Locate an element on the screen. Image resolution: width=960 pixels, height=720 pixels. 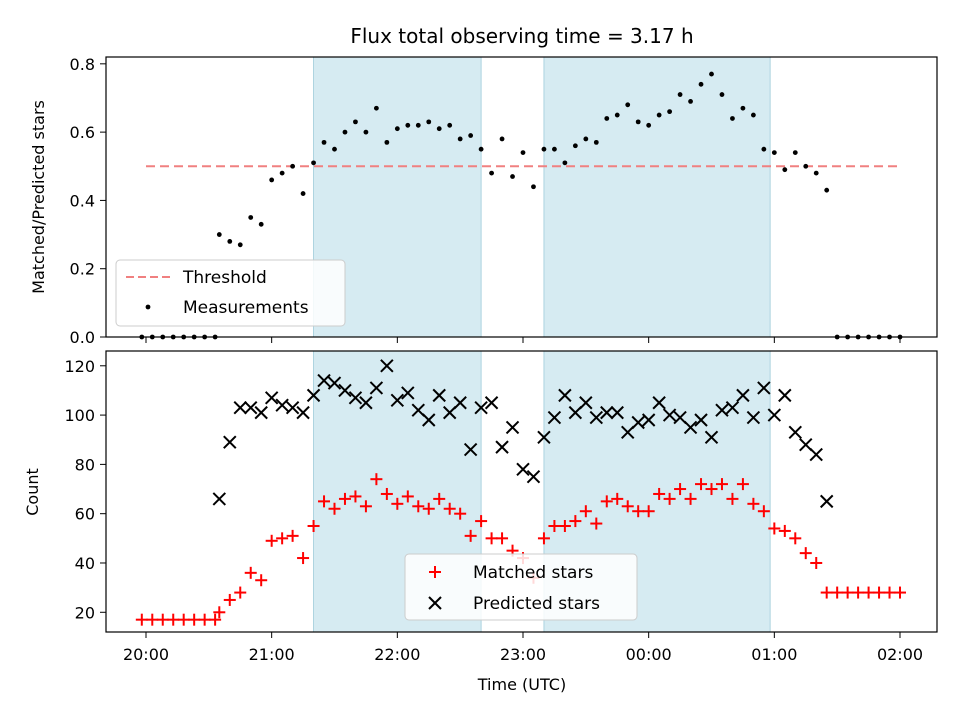
predicted-legend-label: Predicted stars is located at coordinates (536, 604).